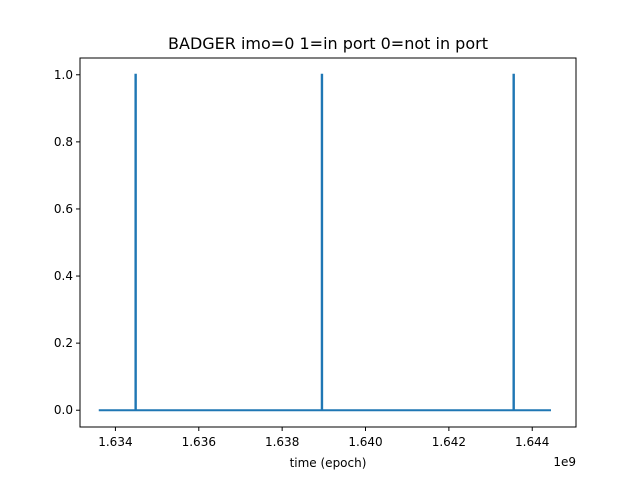  What do you see at coordinates (63, 343) in the screenshot?
I see `y-tick-label: 0.2` at bounding box center [63, 343].